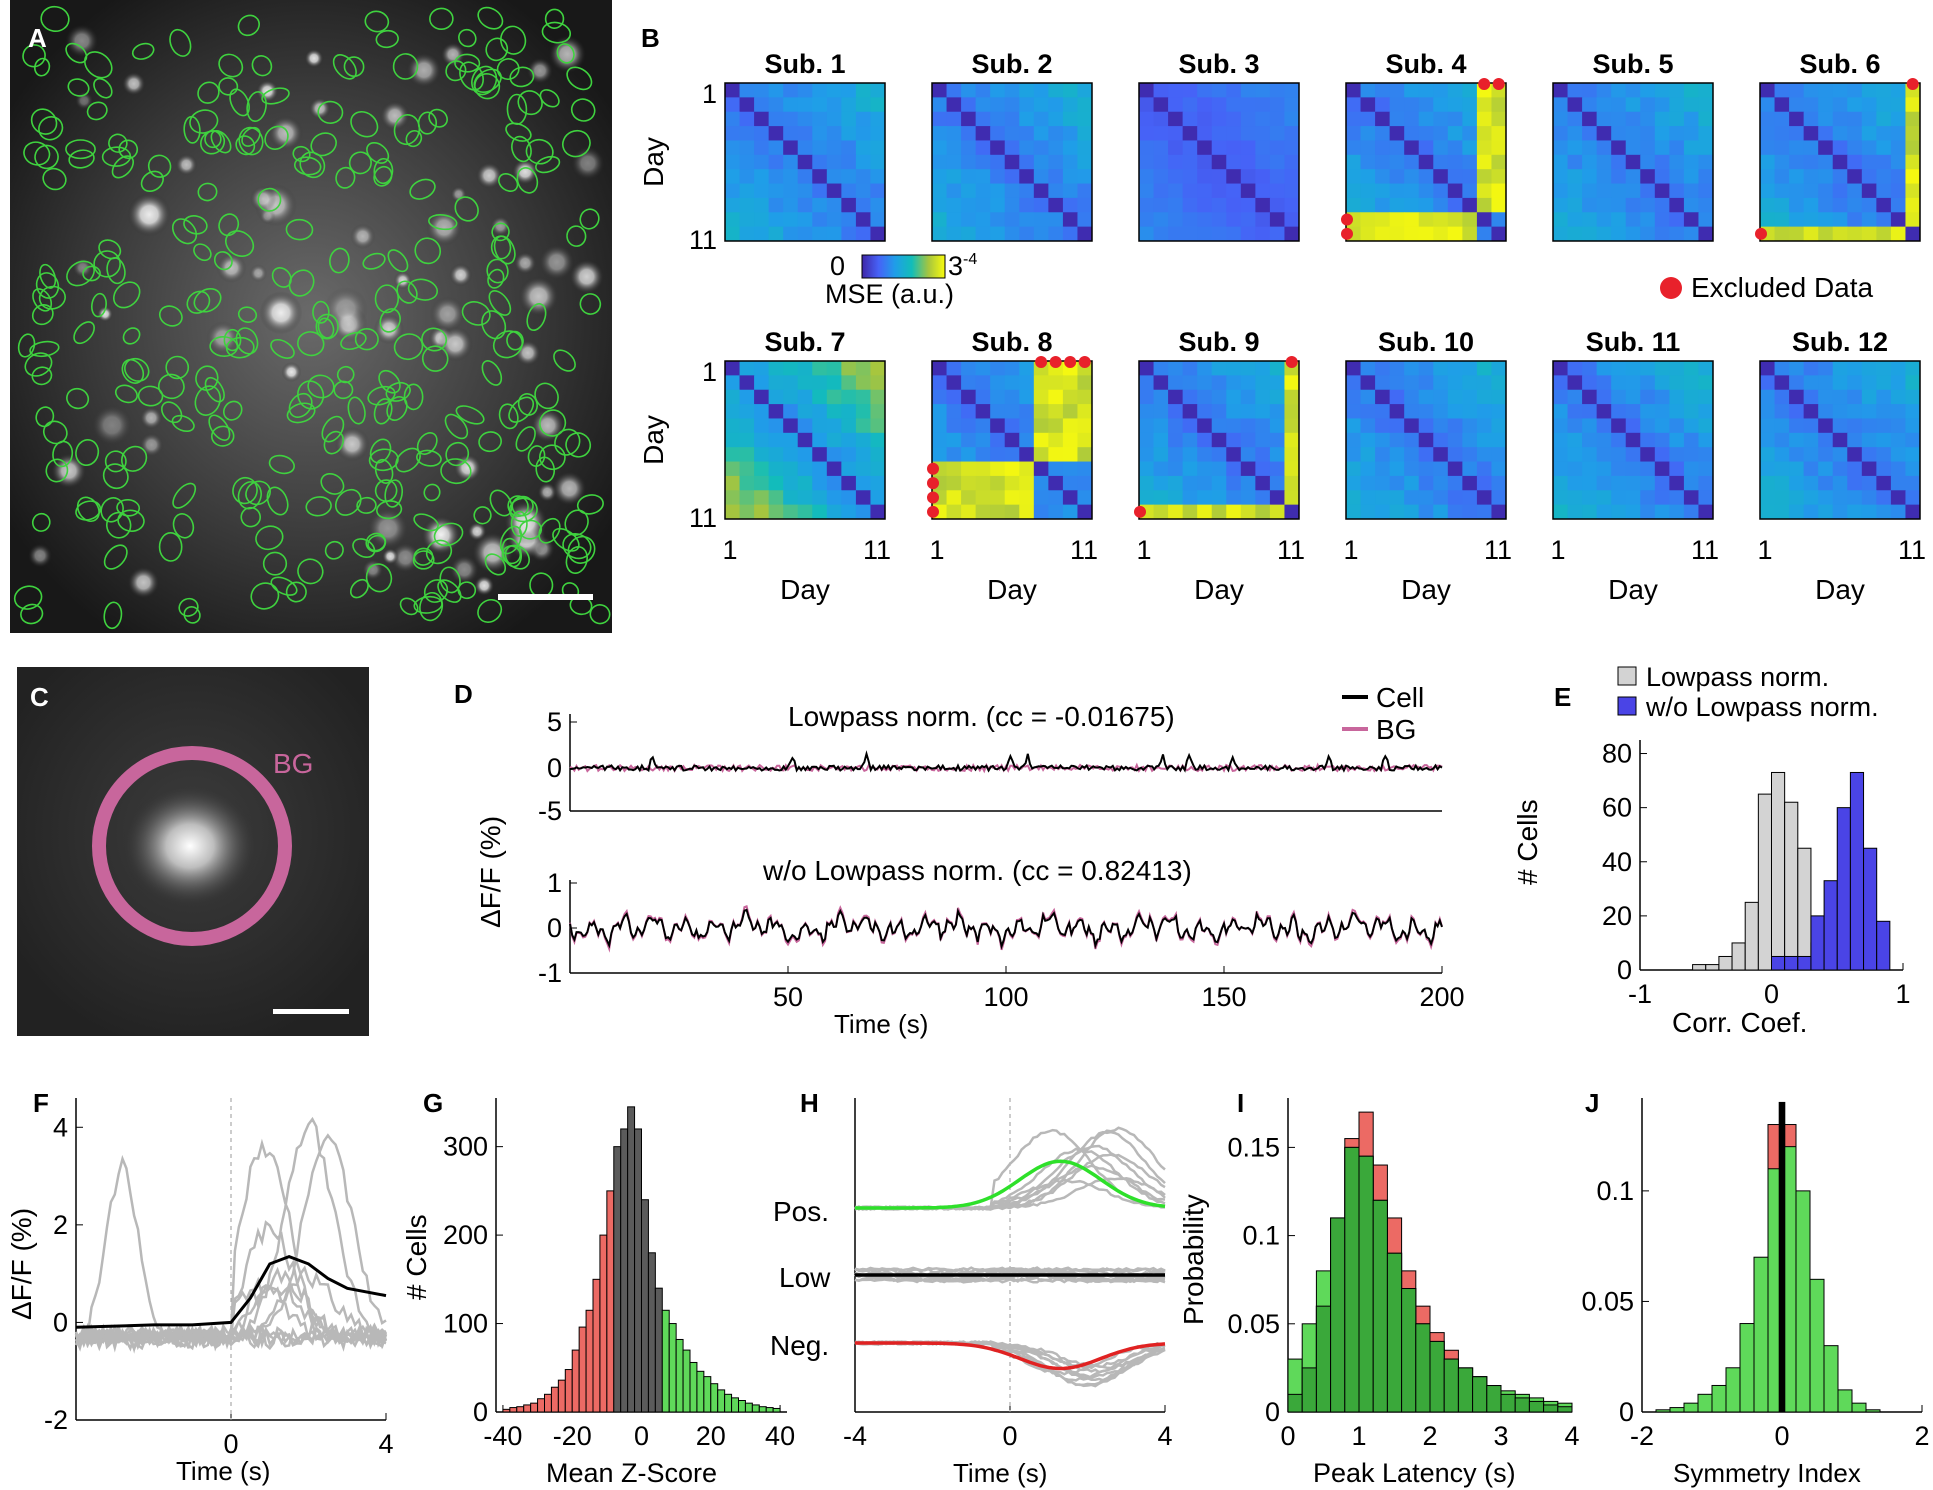 The width and height of the screenshot is (1933, 1490). I want to click on symmetry-bar-black, so click(1782, 1257).